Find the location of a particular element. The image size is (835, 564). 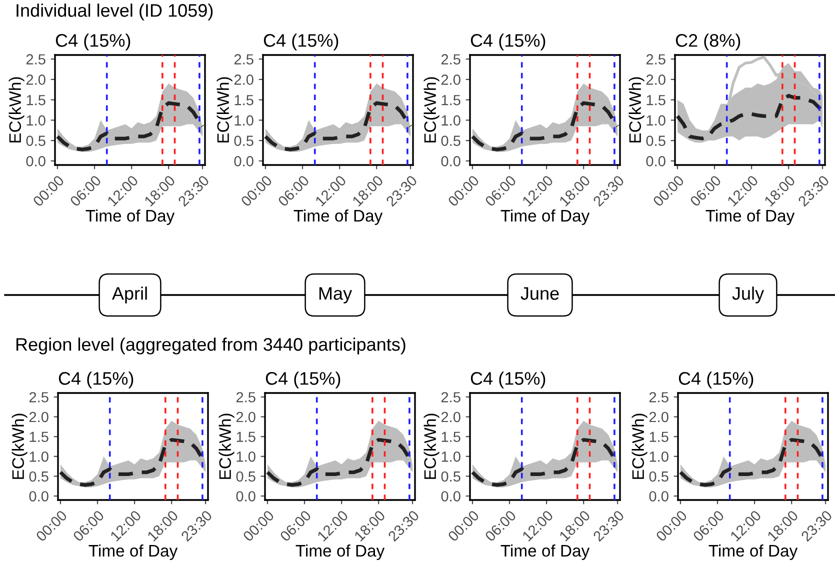

text: Individual level (ID 1059) is located at coordinates (114, 12).